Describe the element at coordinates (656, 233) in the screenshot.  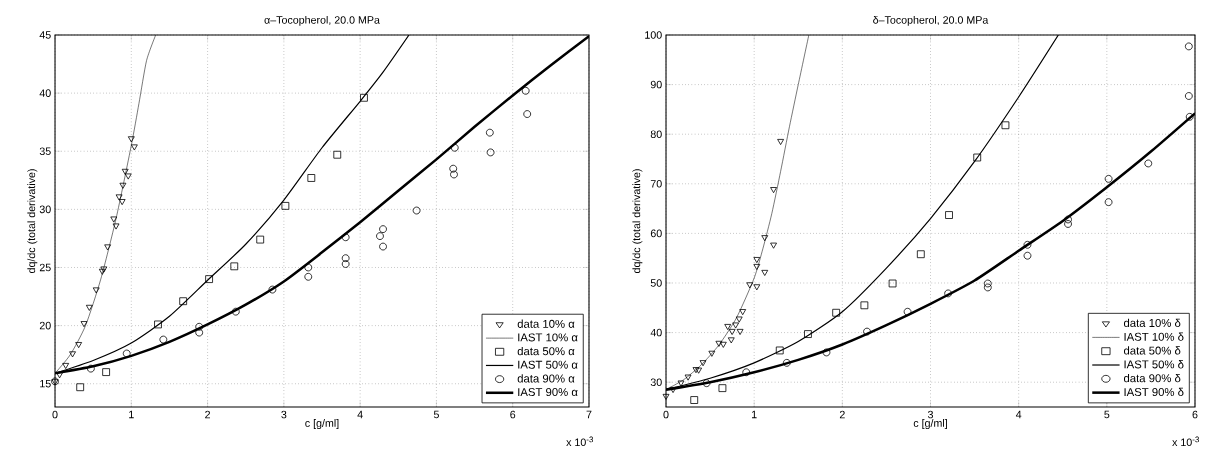
I see `y-tick-label: 60` at that location.